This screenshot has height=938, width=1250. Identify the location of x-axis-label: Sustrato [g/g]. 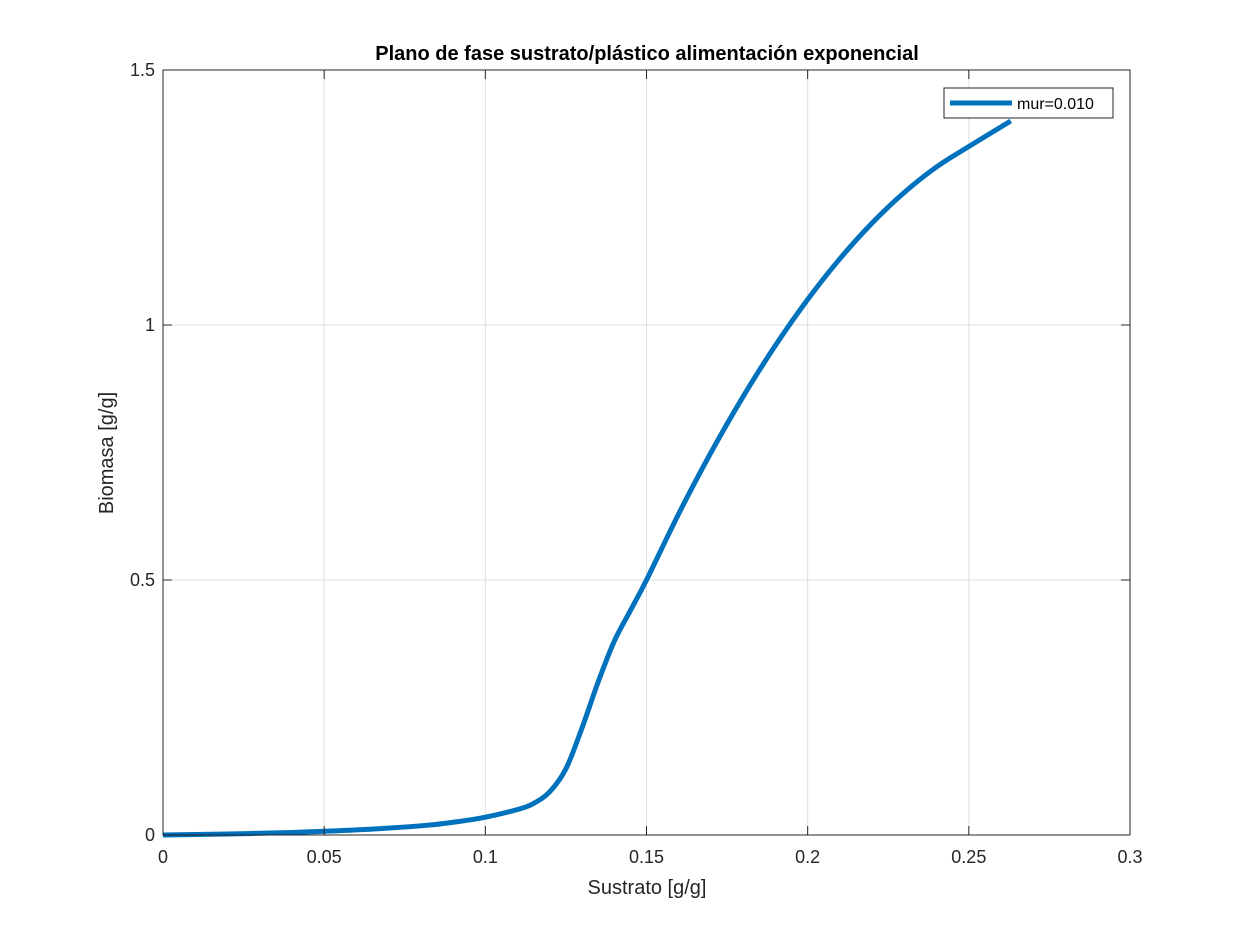
(647, 888).